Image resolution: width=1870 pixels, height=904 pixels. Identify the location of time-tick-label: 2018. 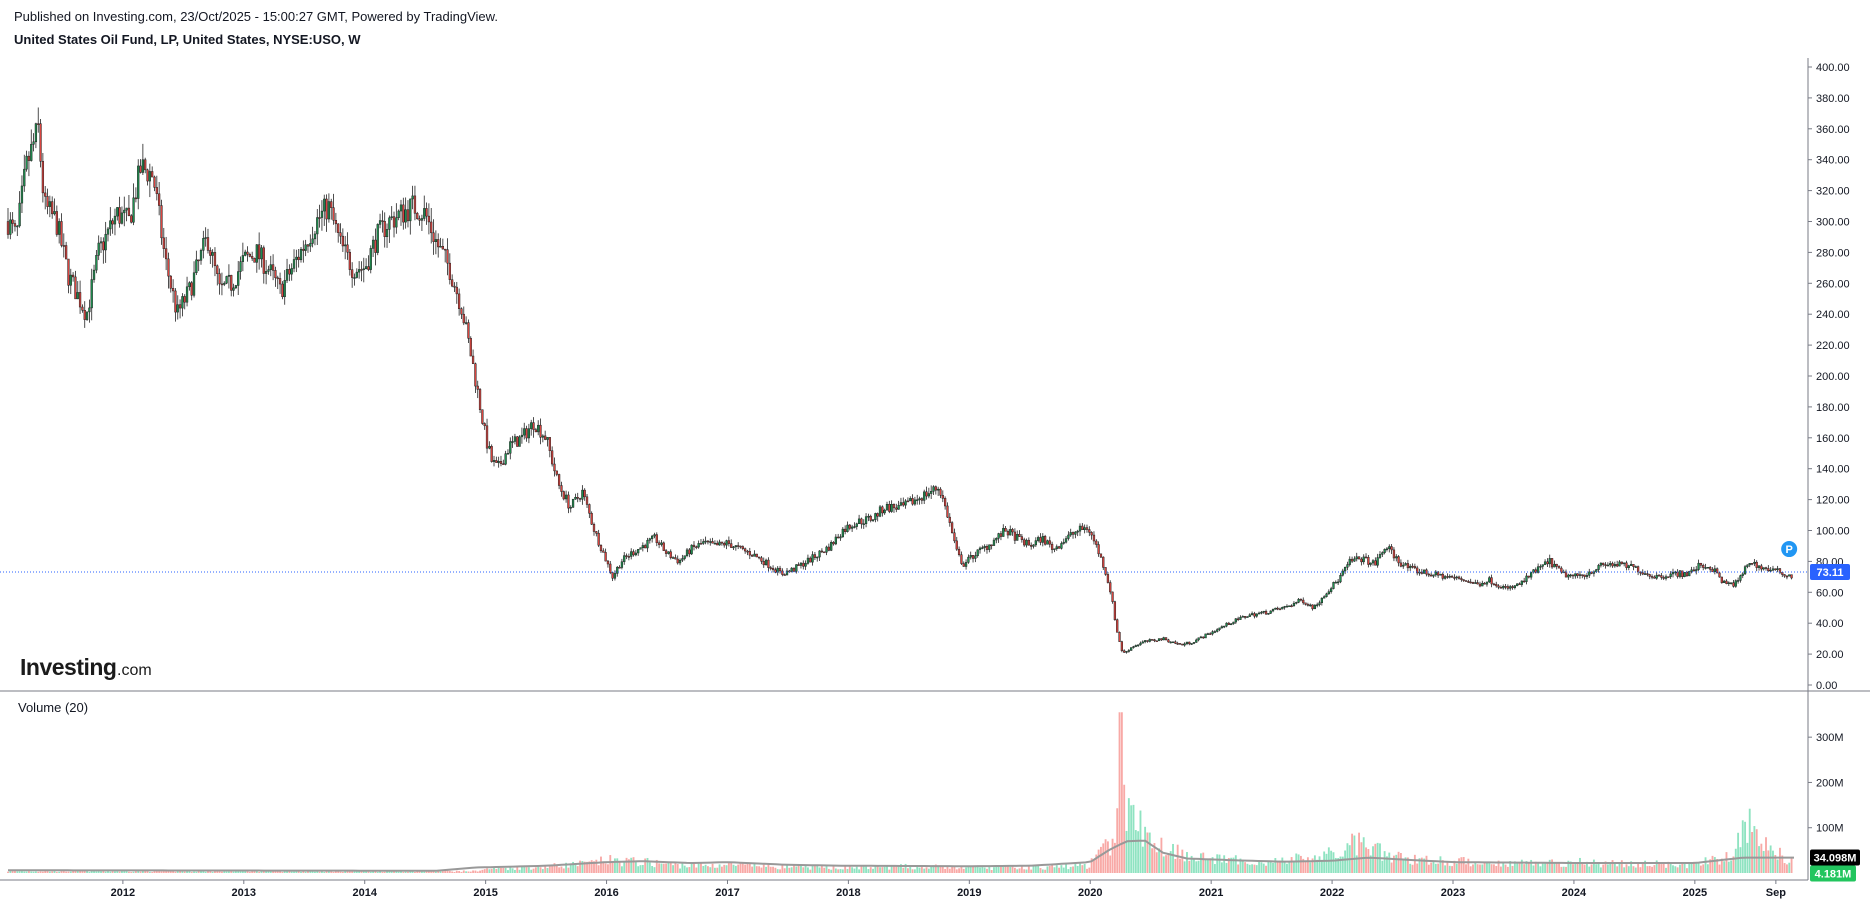
(848, 893).